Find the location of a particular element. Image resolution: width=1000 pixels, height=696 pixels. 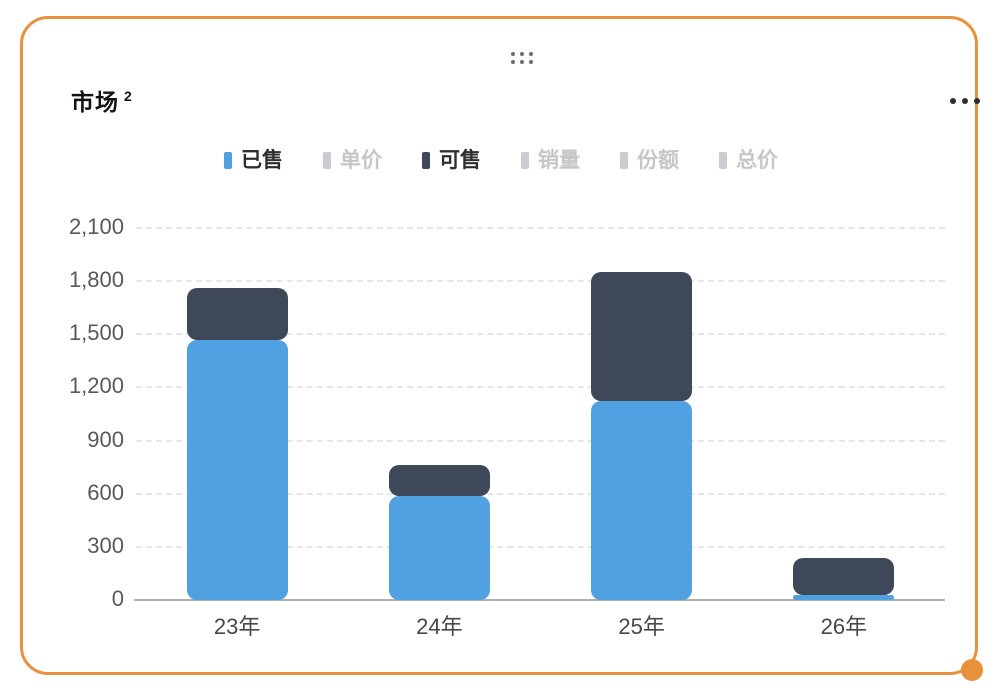

bar-segment-sold-24年 is located at coordinates (439, 548).